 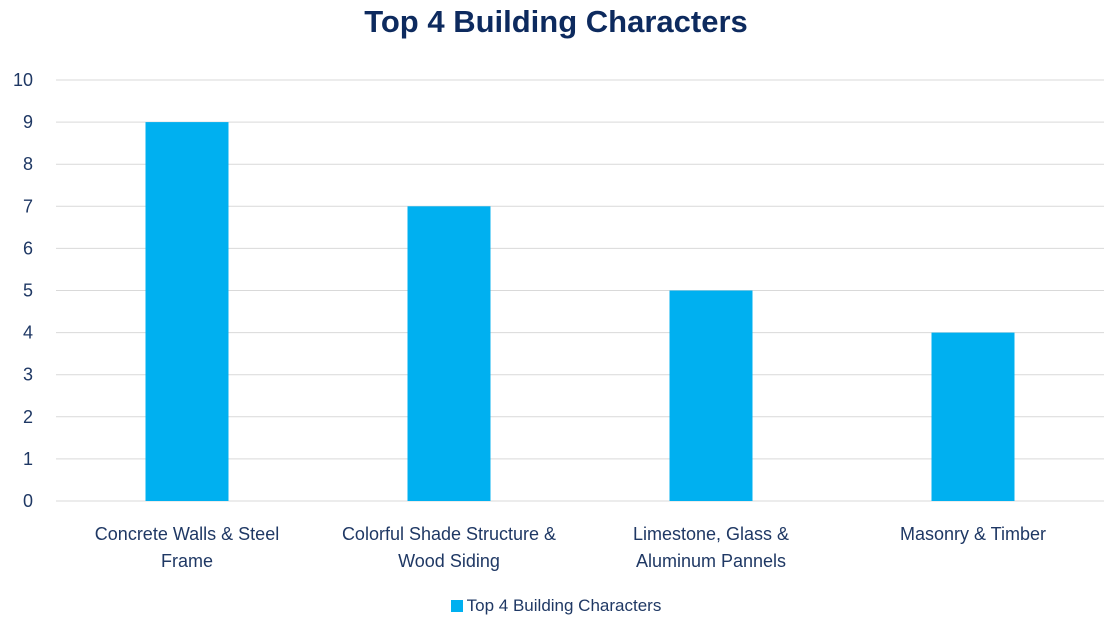 What do you see at coordinates (556, 21) in the screenshot?
I see `chart-title: Top 4 Building Characters` at bounding box center [556, 21].